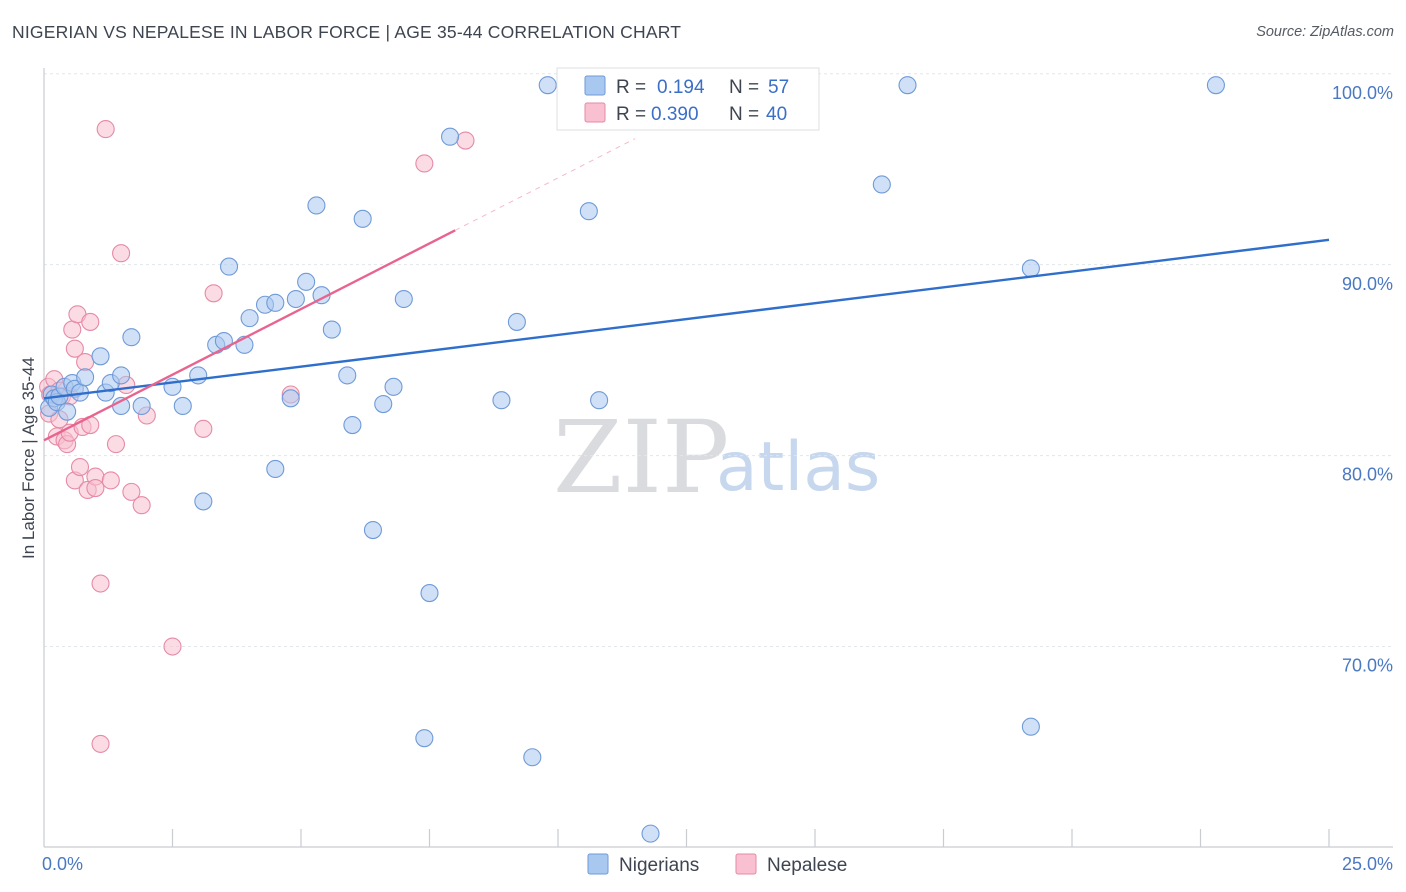 The width and height of the screenshot is (1406, 892). I want to click on y-tick-label-70: 70.0%, so click(1367, 666).